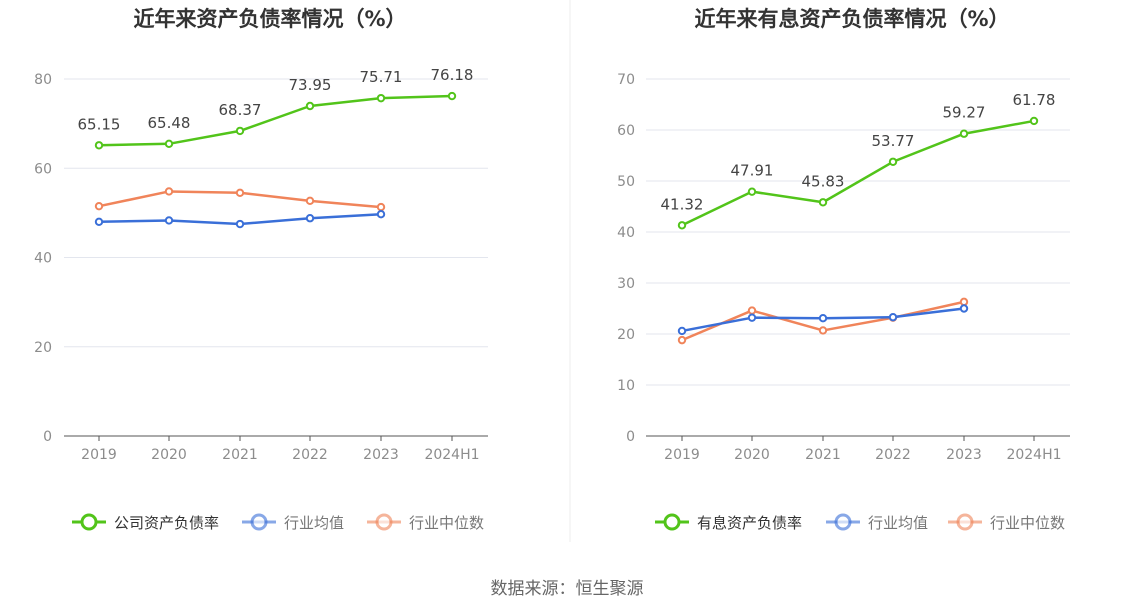 The height and width of the screenshot is (612, 1134). I want to click on y-tick-label: 80, so click(43, 80).